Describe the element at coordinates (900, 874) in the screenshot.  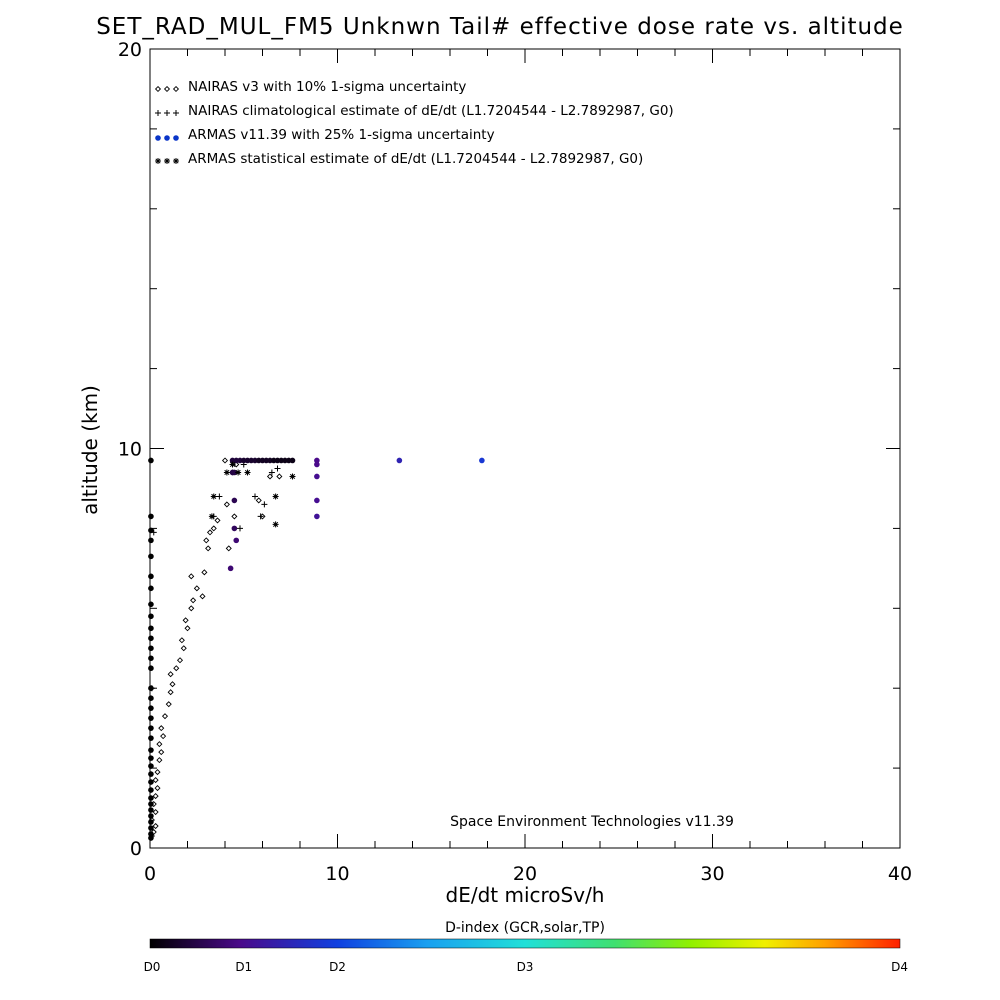
I see `x-tick-label: 40` at that location.